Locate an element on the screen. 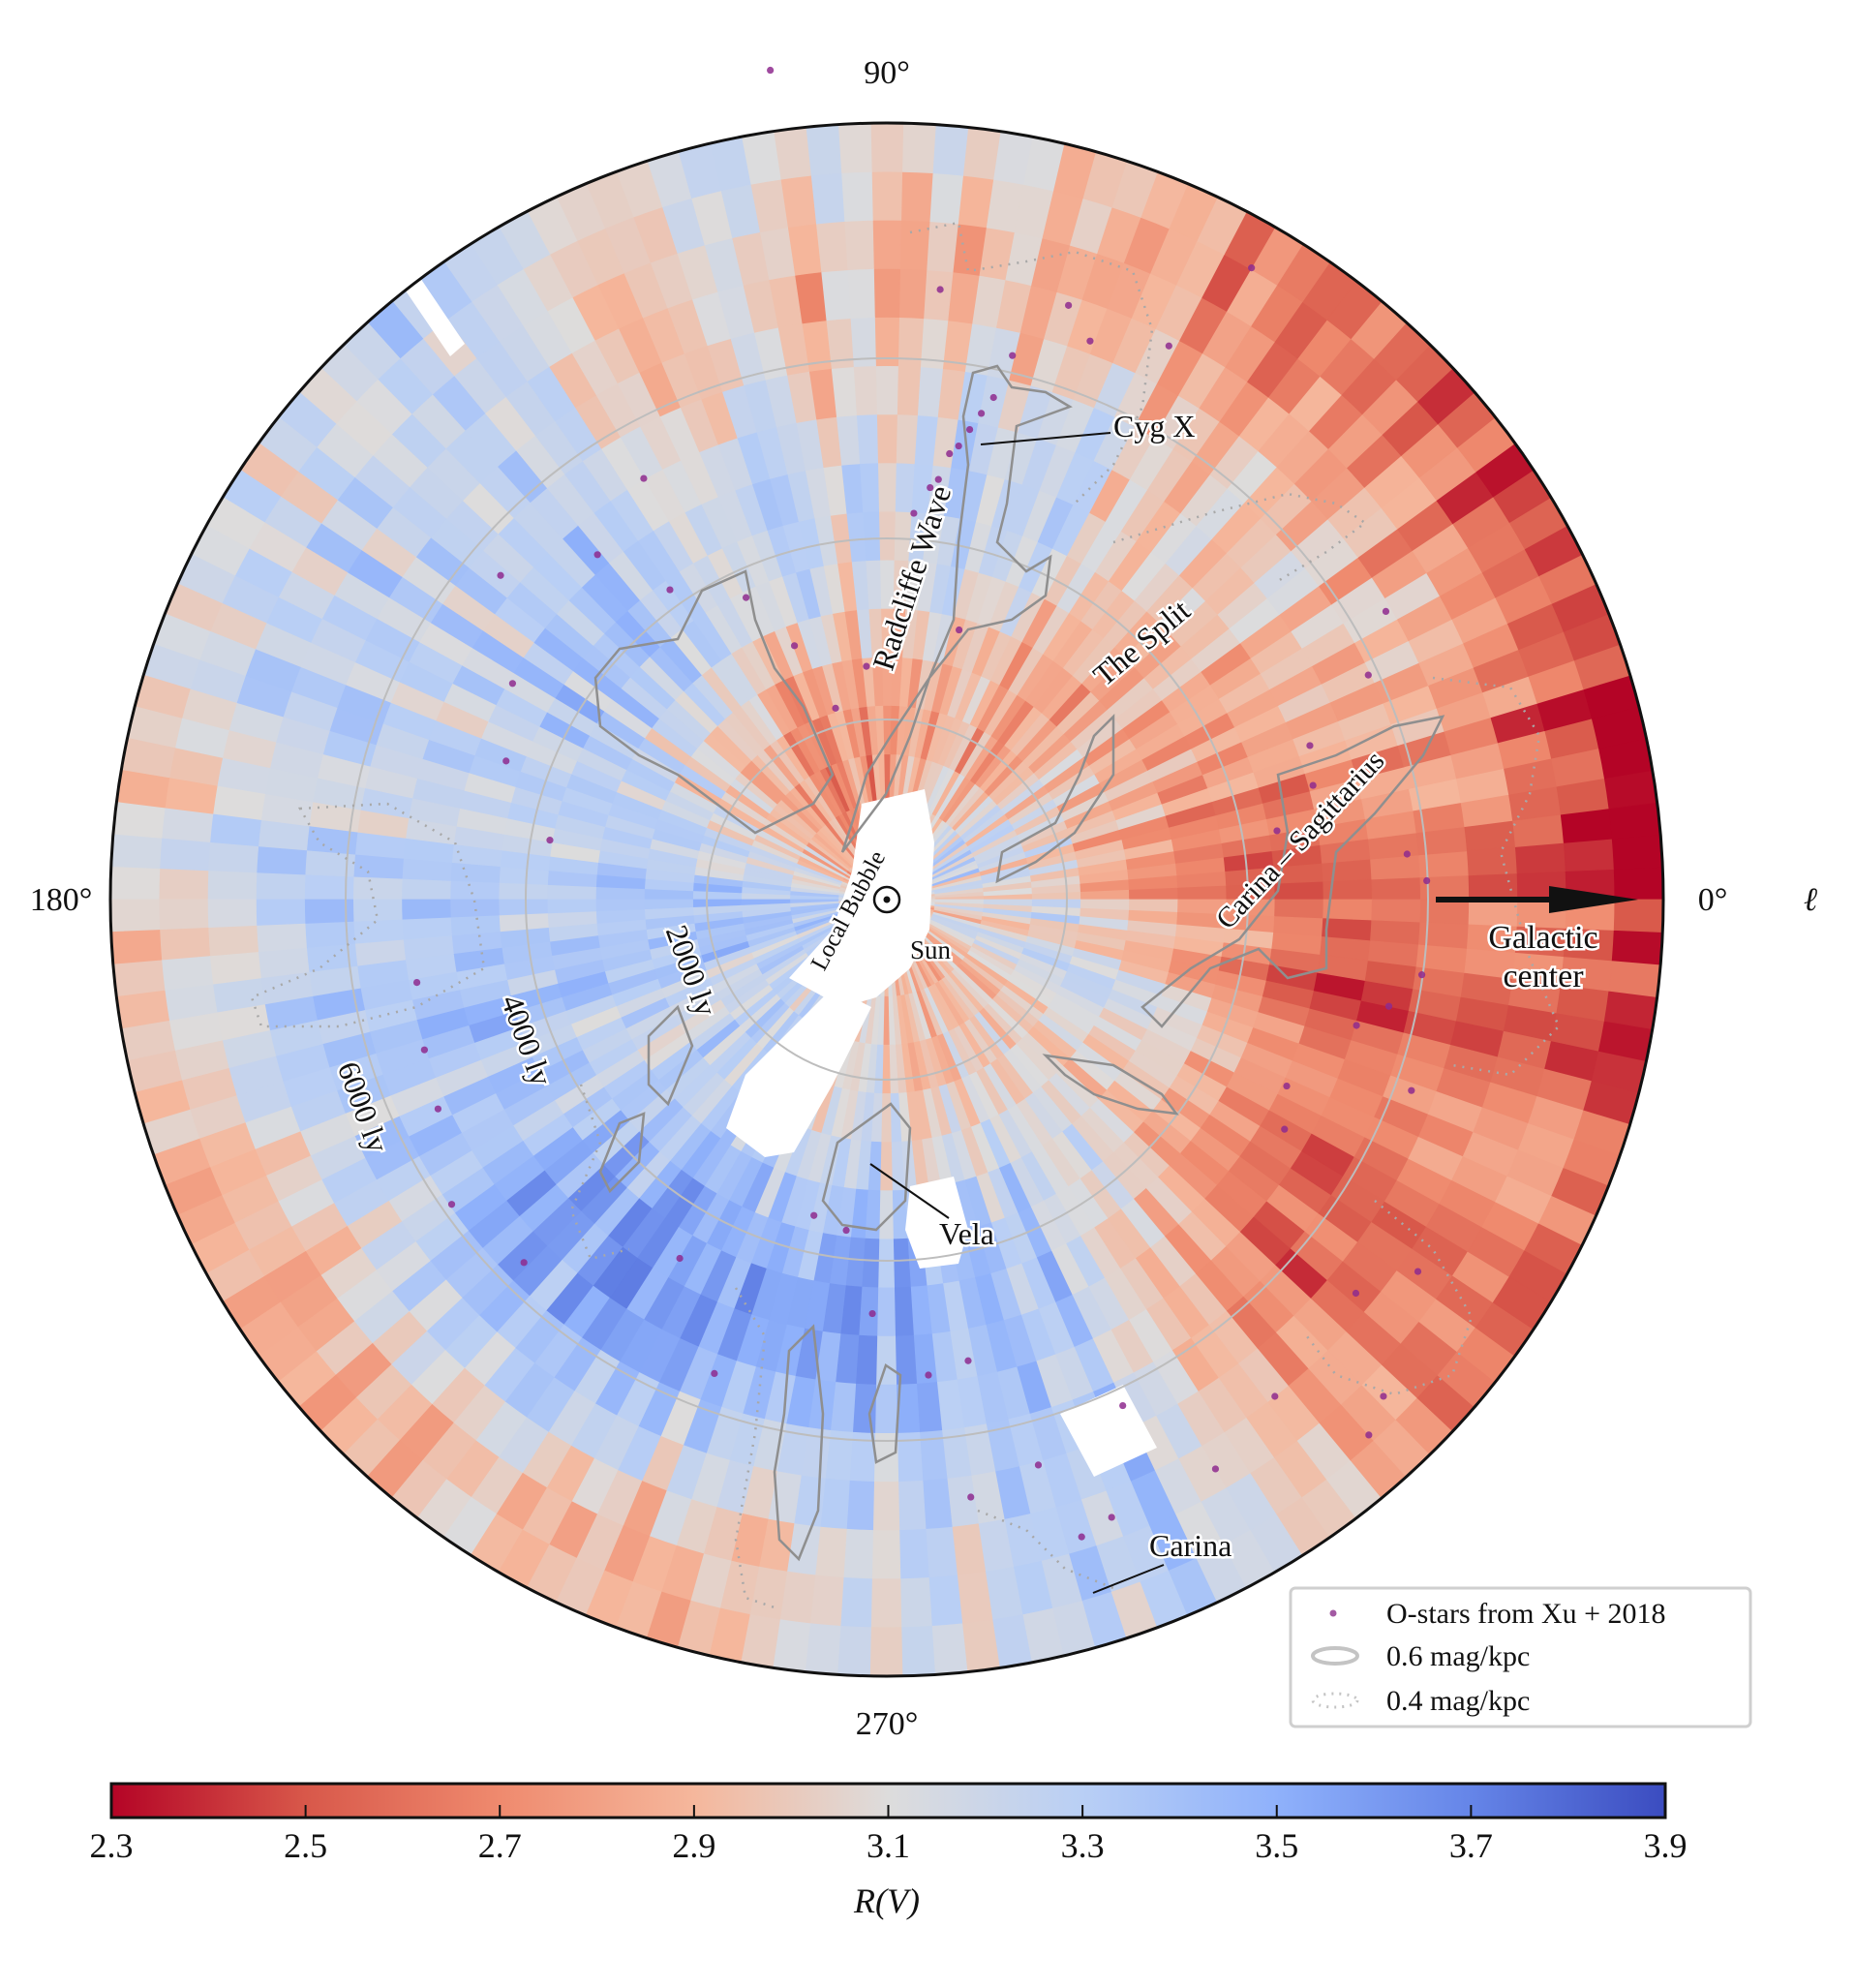  colorbar-tick-label: 3.9 is located at coordinates (1666, 1845).